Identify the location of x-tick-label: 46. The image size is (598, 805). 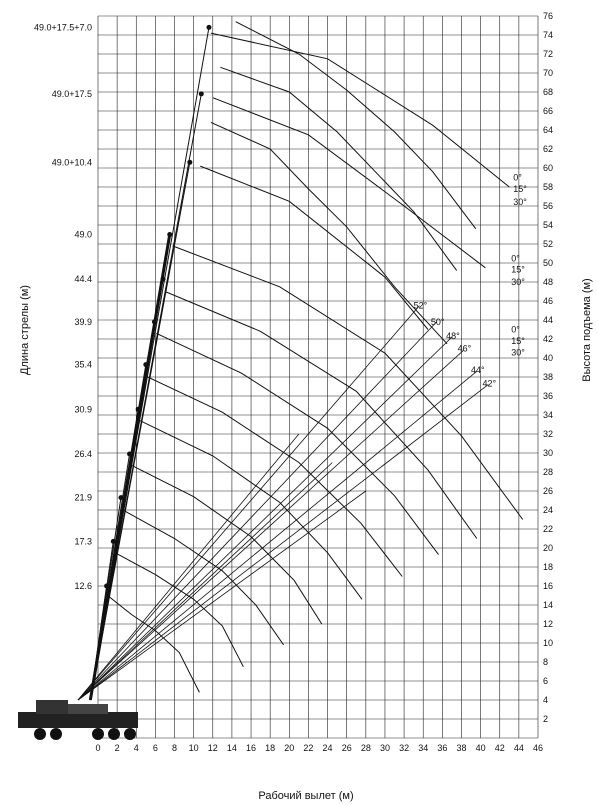
(538, 748).